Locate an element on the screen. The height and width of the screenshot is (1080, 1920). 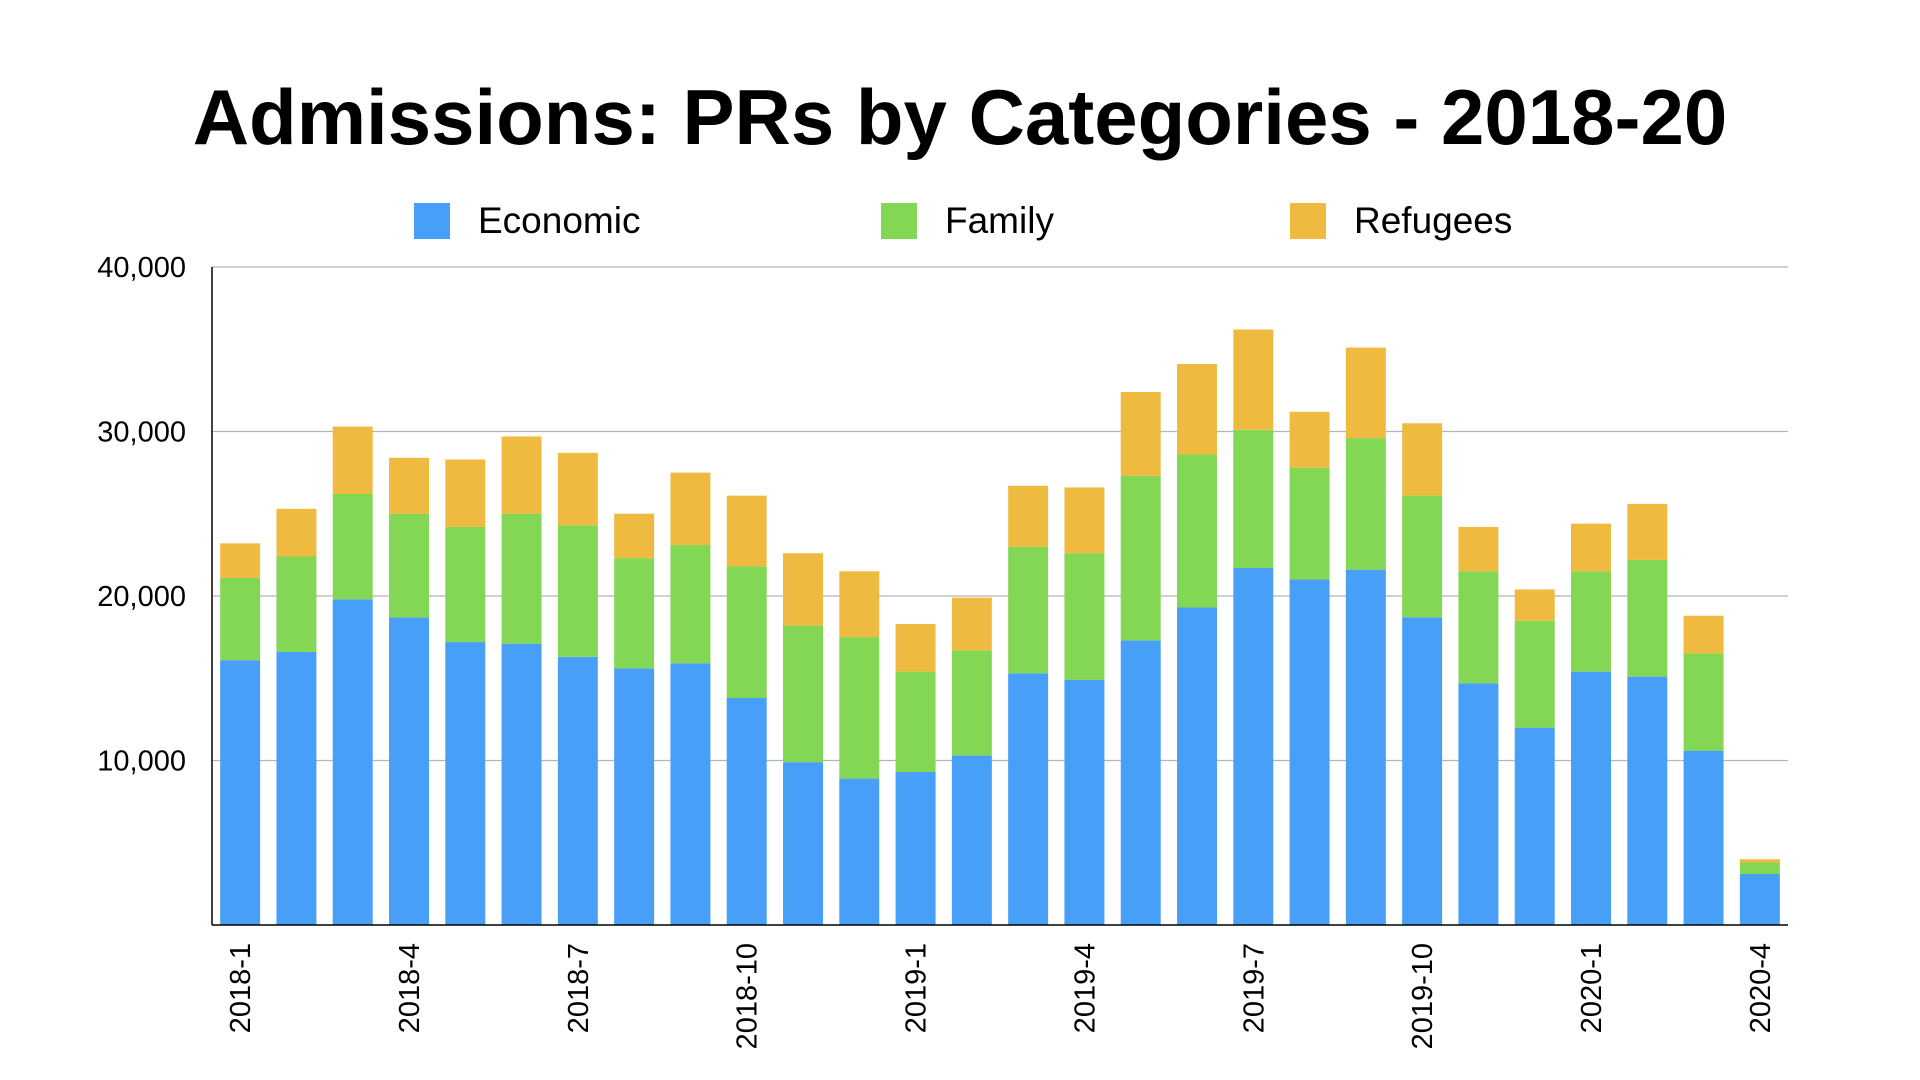
y-tick-label: 20,000 is located at coordinates (141, 597).